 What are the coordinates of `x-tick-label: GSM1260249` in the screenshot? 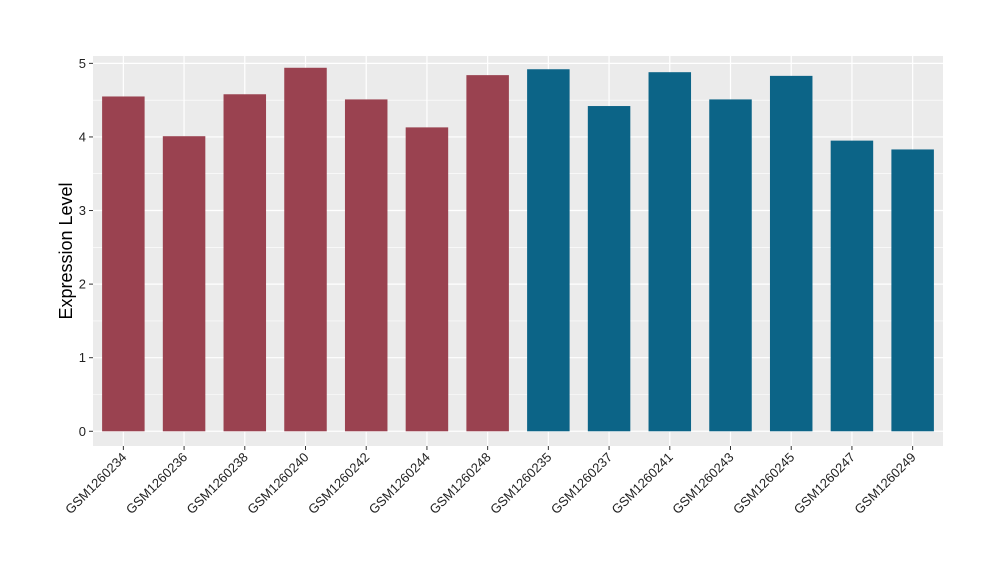 It's located at (884, 483).